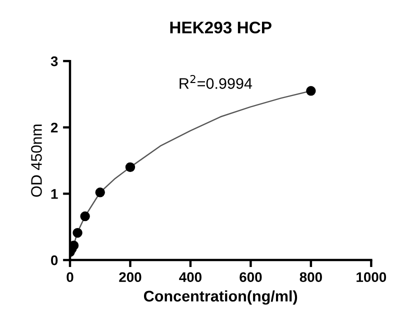 The image size is (407, 330). Describe the element at coordinates (251, 277) in the screenshot. I see `x-tick-label: 600` at that location.